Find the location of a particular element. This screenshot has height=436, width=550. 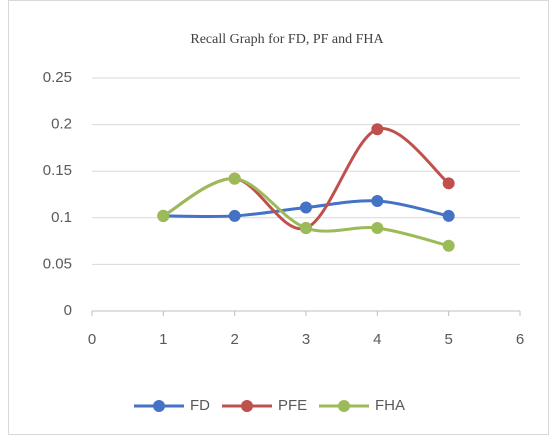

x-tick-label: 1 is located at coordinates (163, 339).